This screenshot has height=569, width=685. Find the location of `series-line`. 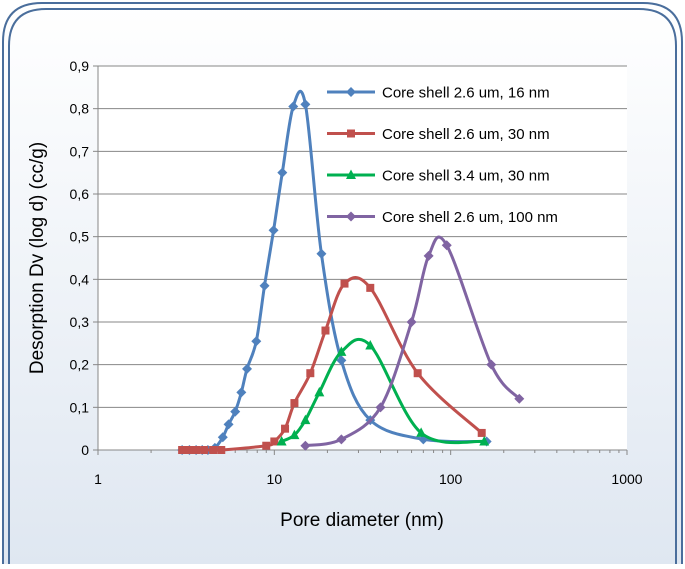

series-line is located at coordinates (413, 341).